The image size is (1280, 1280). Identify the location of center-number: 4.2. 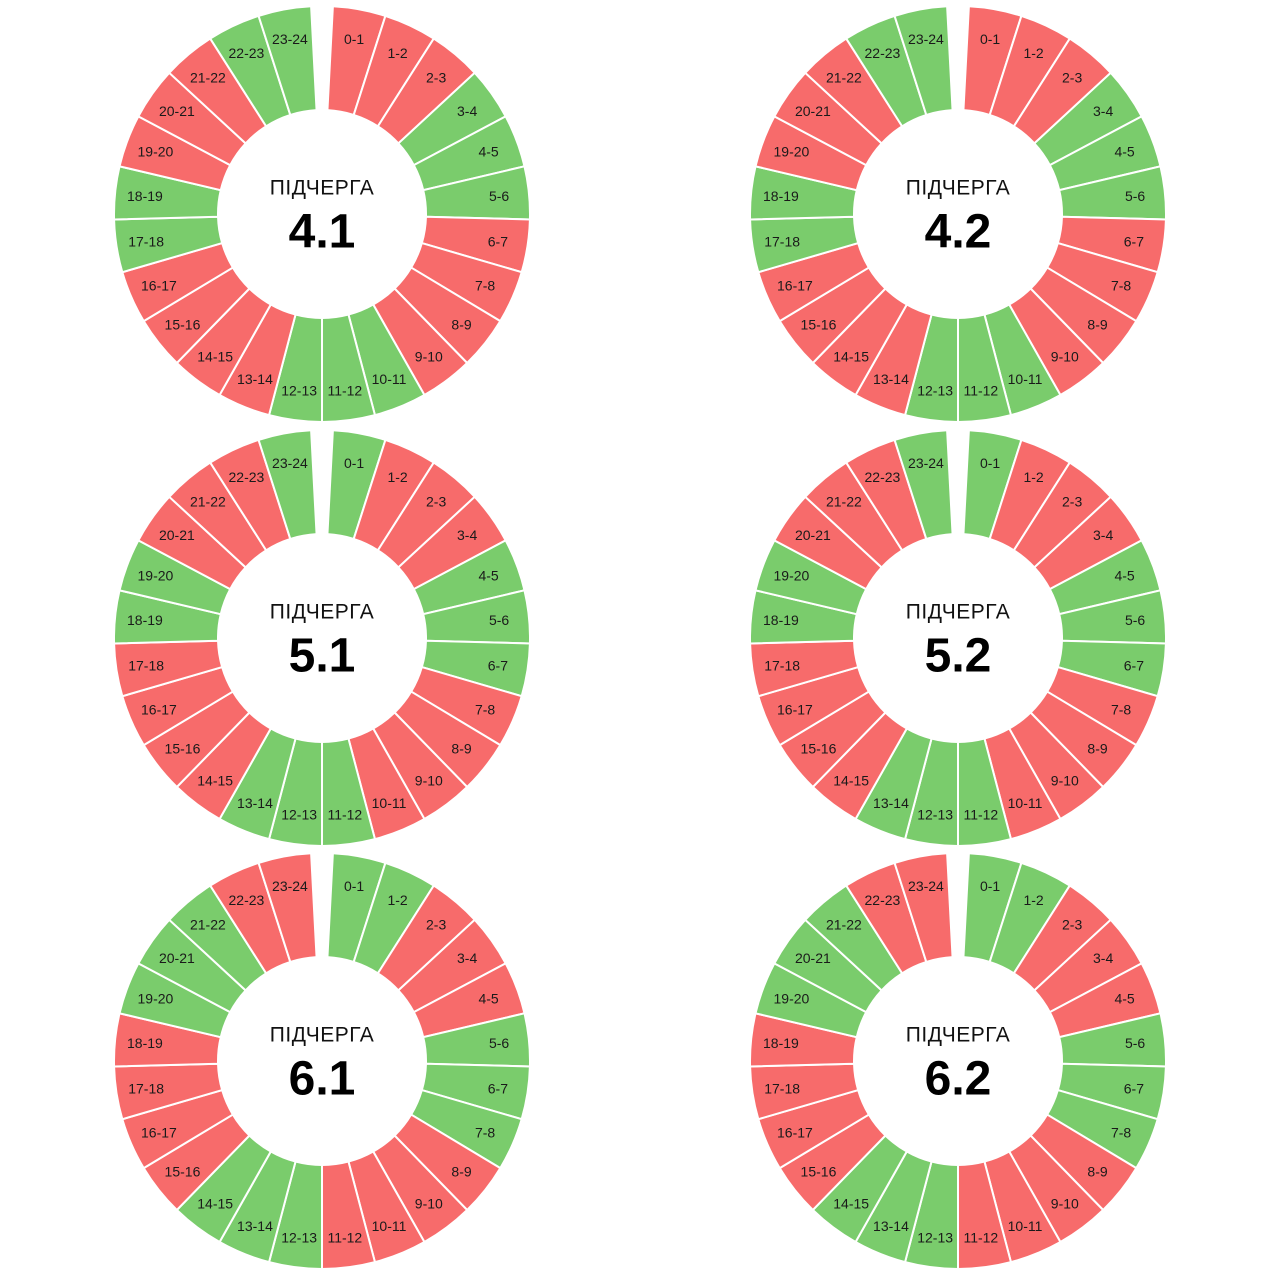
(958, 232).